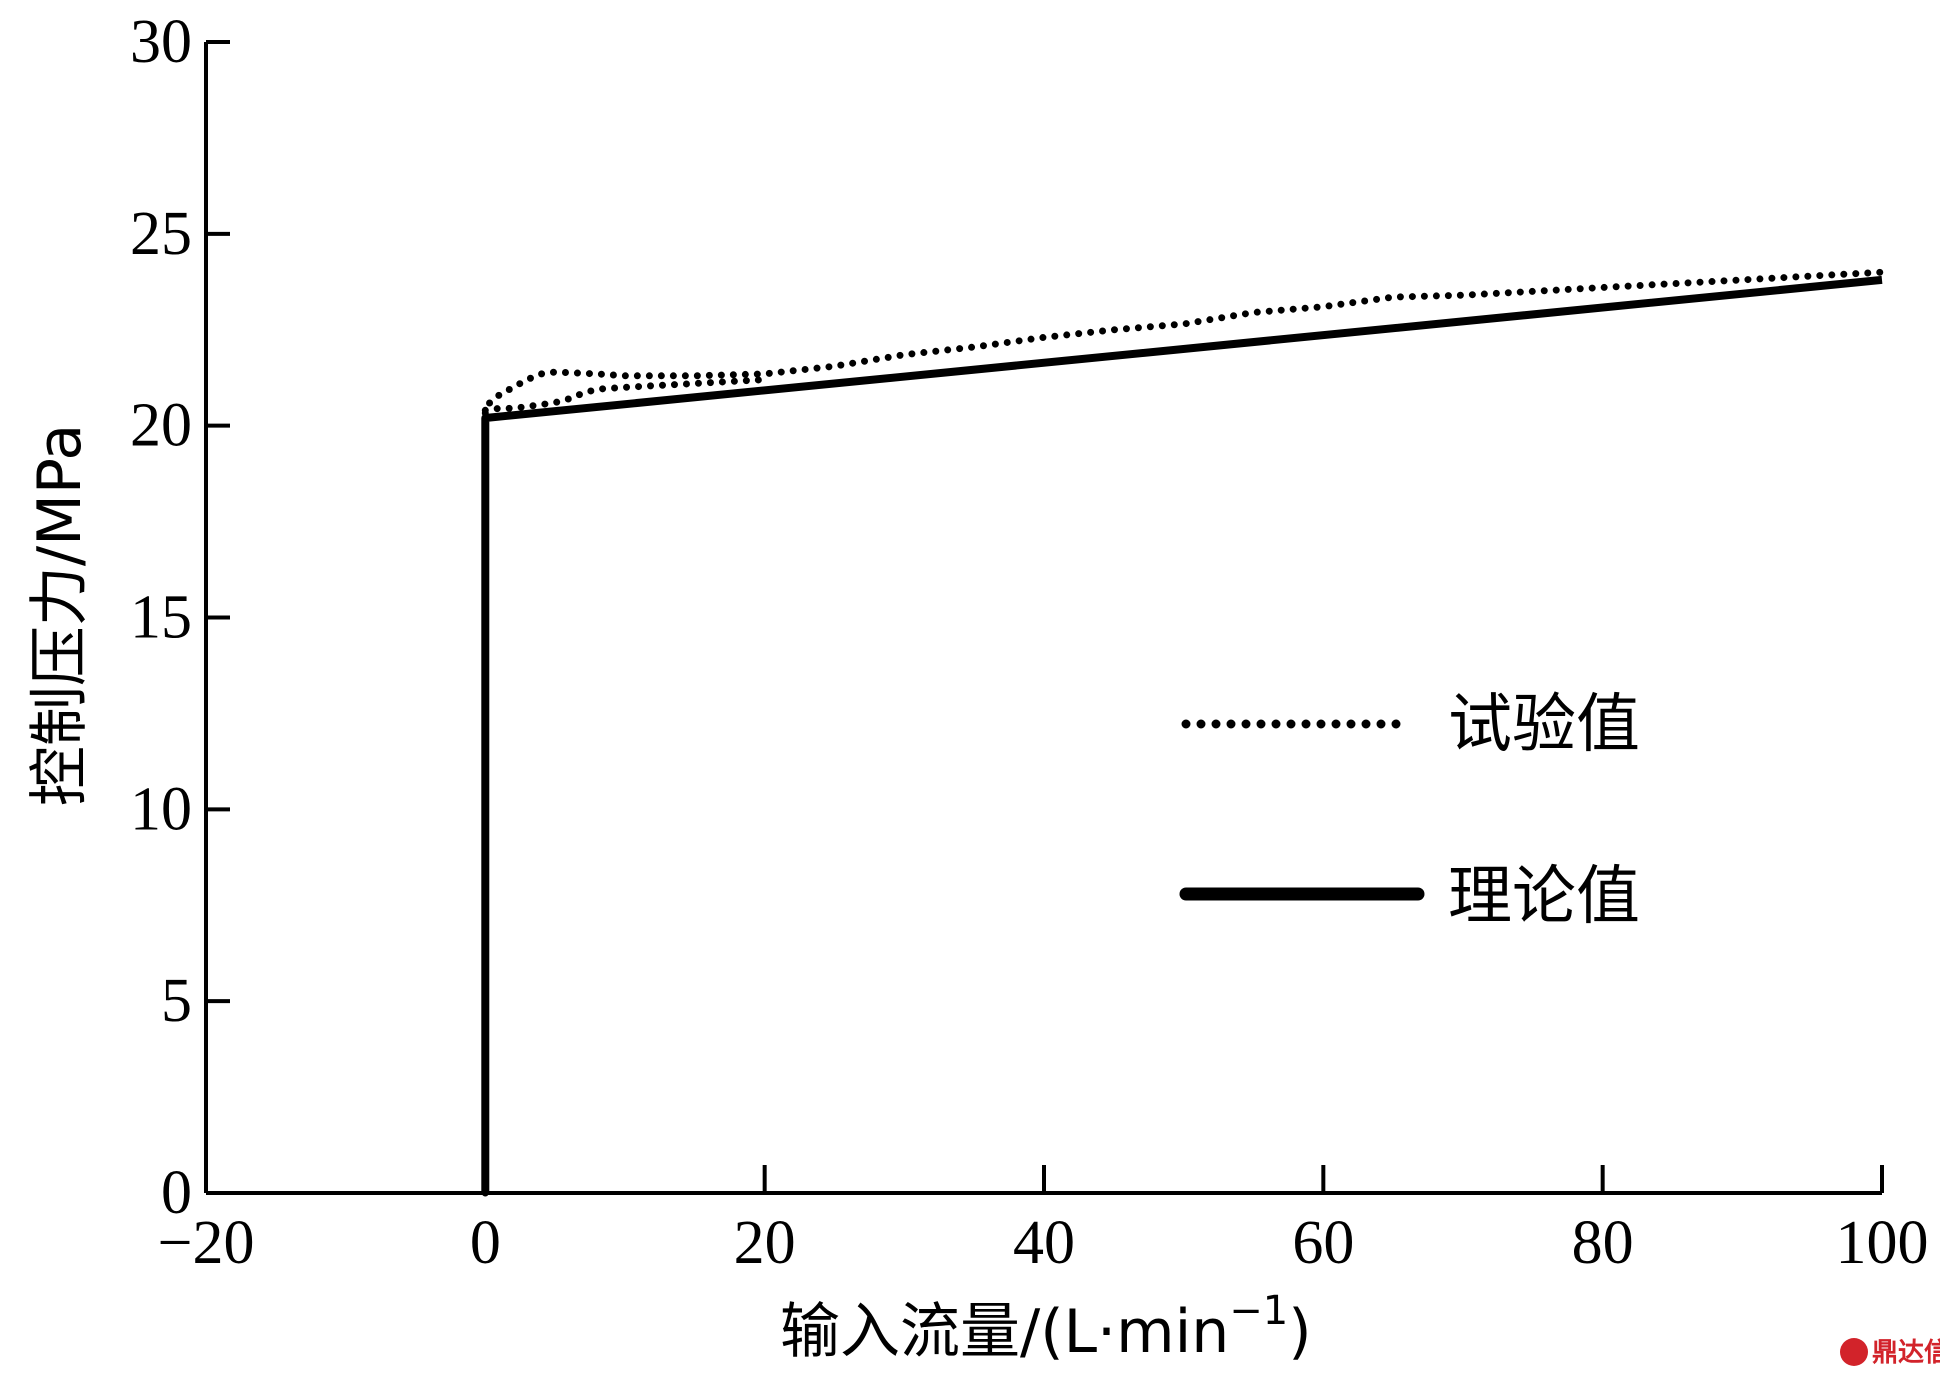 This screenshot has width=1940, height=1376. What do you see at coordinates (176, 1001) in the screenshot?
I see `y-tick-label: 5` at bounding box center [176, 1001].